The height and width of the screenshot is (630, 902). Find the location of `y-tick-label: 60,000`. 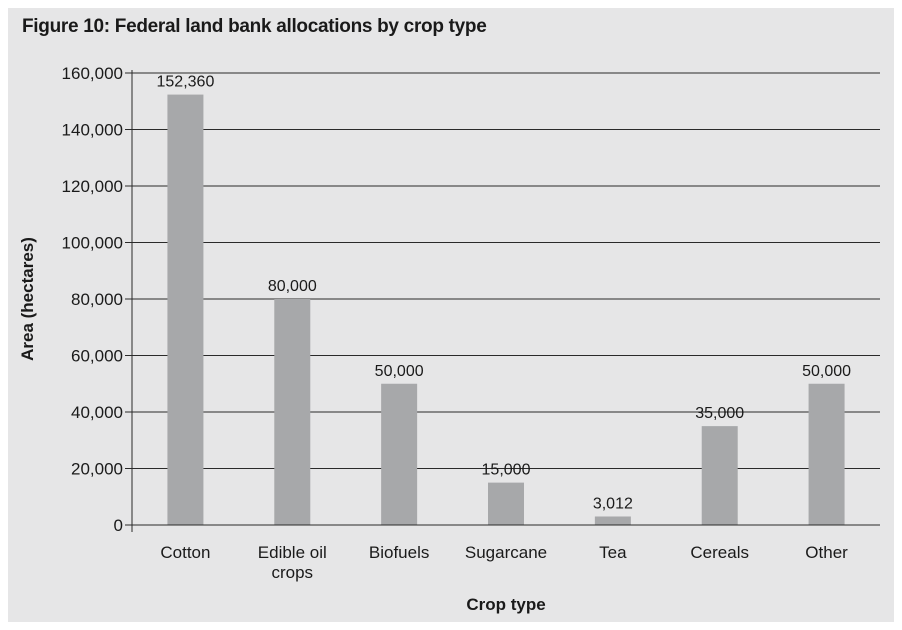

y-tick-label: 60,000 is located at coordinates (97, 356).